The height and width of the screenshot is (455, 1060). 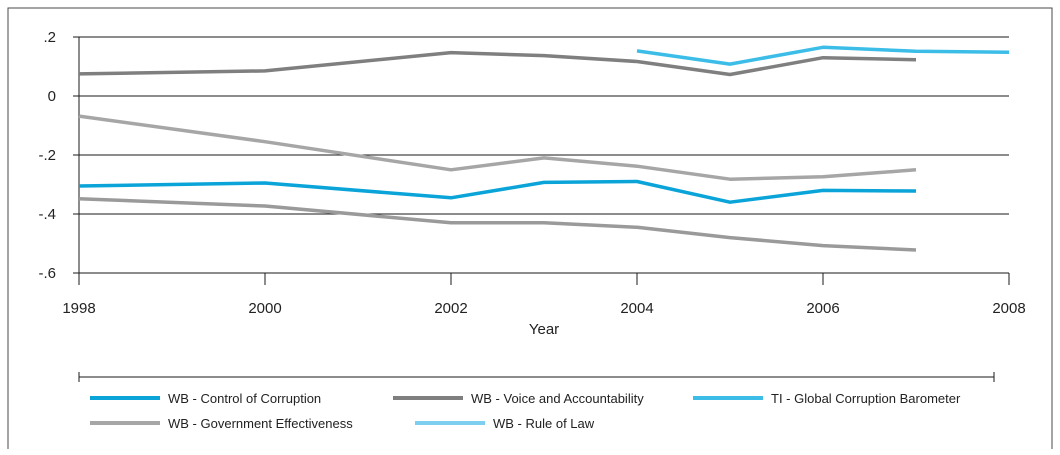 What do you see at coordinates (264, 308) in the screenshot?
I see `x-tick-label-1: 2000` at bounding box center [264, 308].